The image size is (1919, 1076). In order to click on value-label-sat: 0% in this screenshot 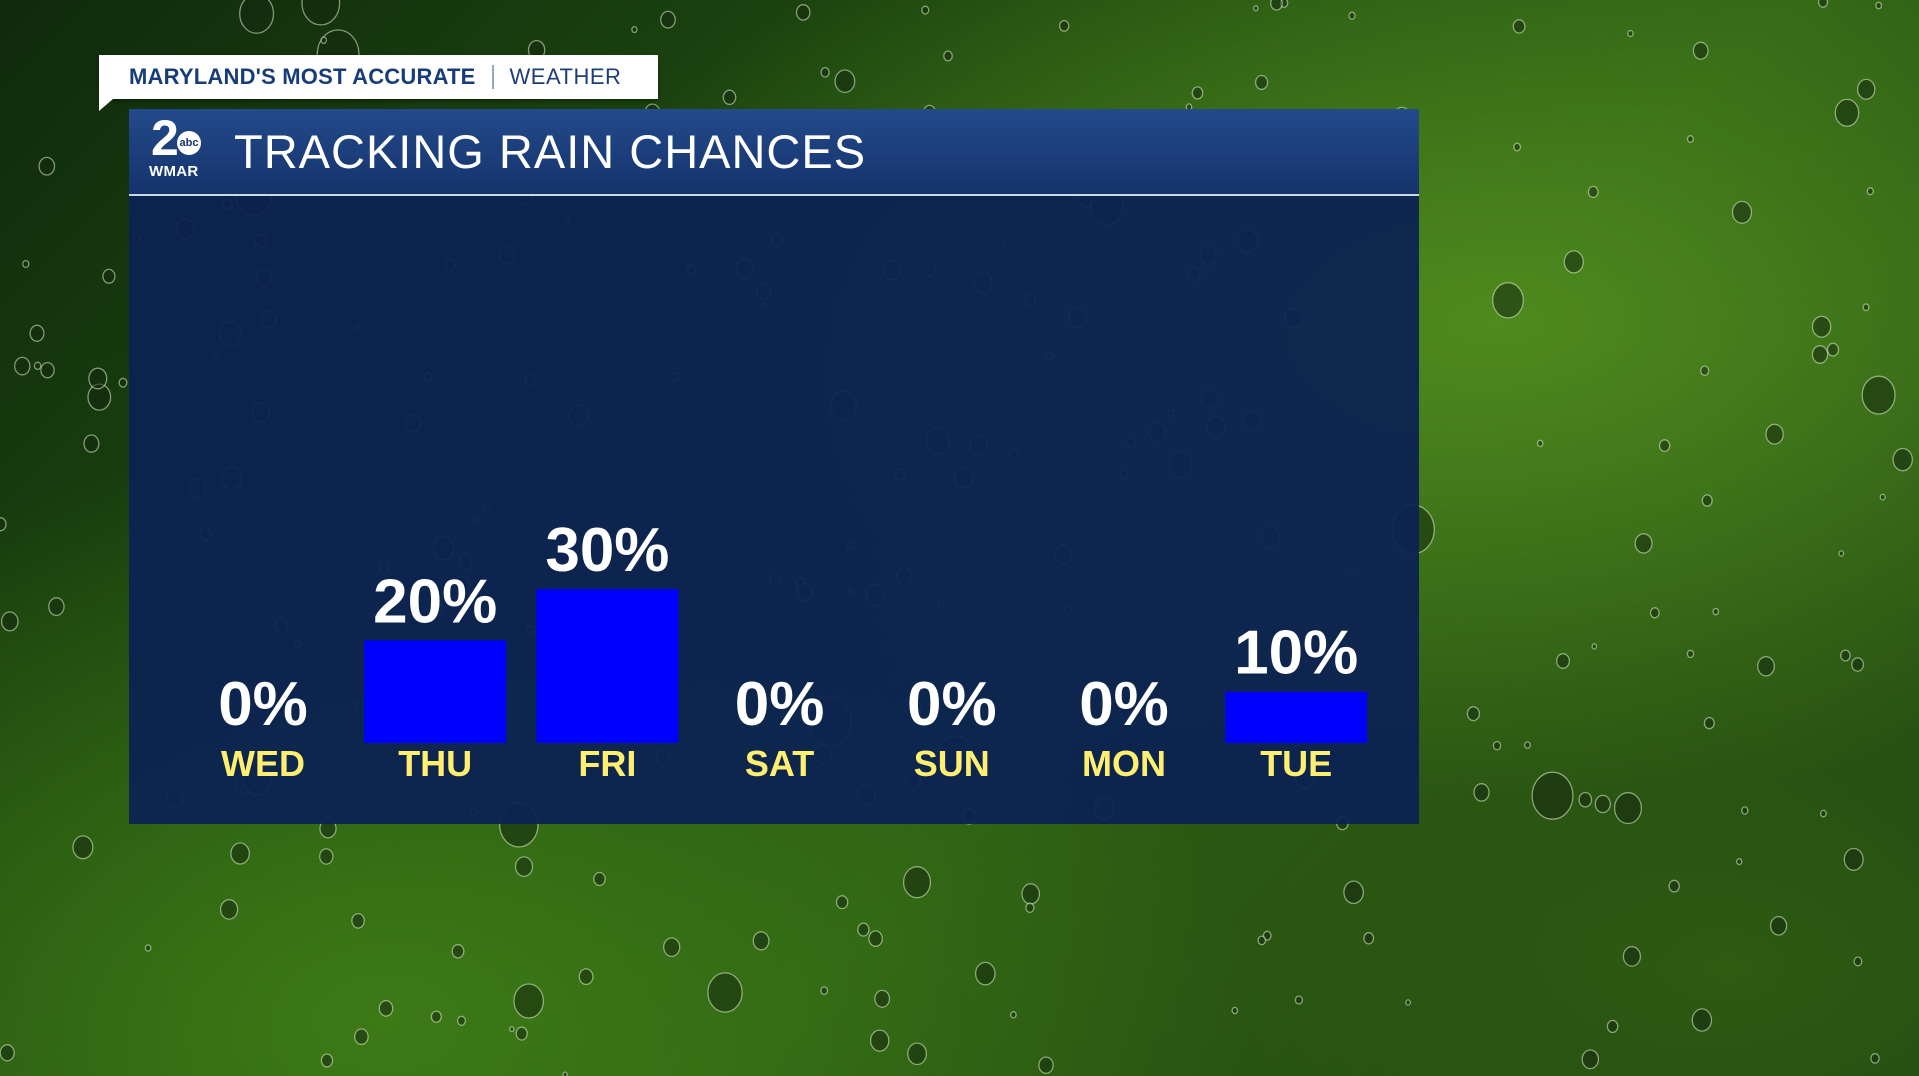, I will do `click(780, 704)`.